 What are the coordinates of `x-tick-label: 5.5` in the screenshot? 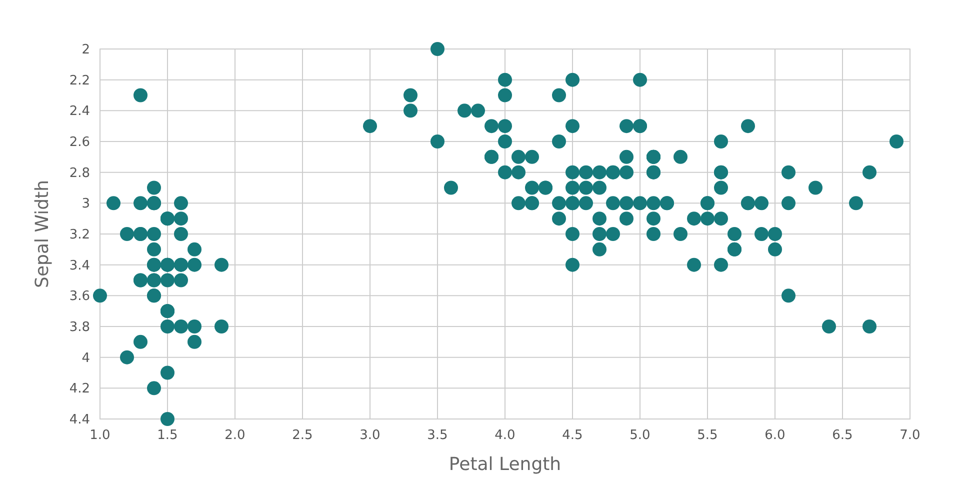 It's located at (707, 435).